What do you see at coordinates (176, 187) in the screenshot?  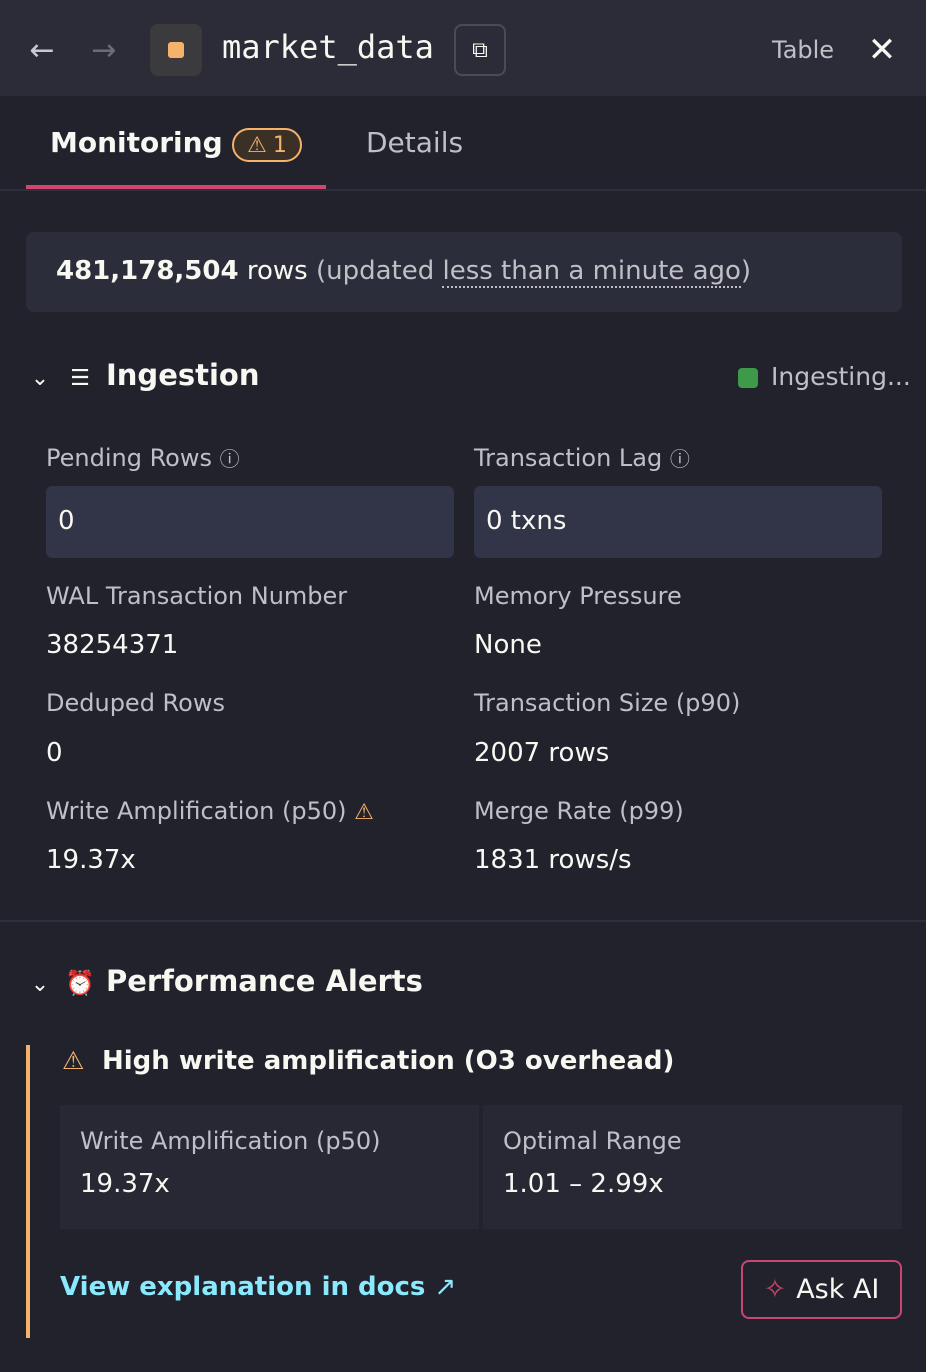 I see `active-tab-indicator` at bounding box center [176, 187].